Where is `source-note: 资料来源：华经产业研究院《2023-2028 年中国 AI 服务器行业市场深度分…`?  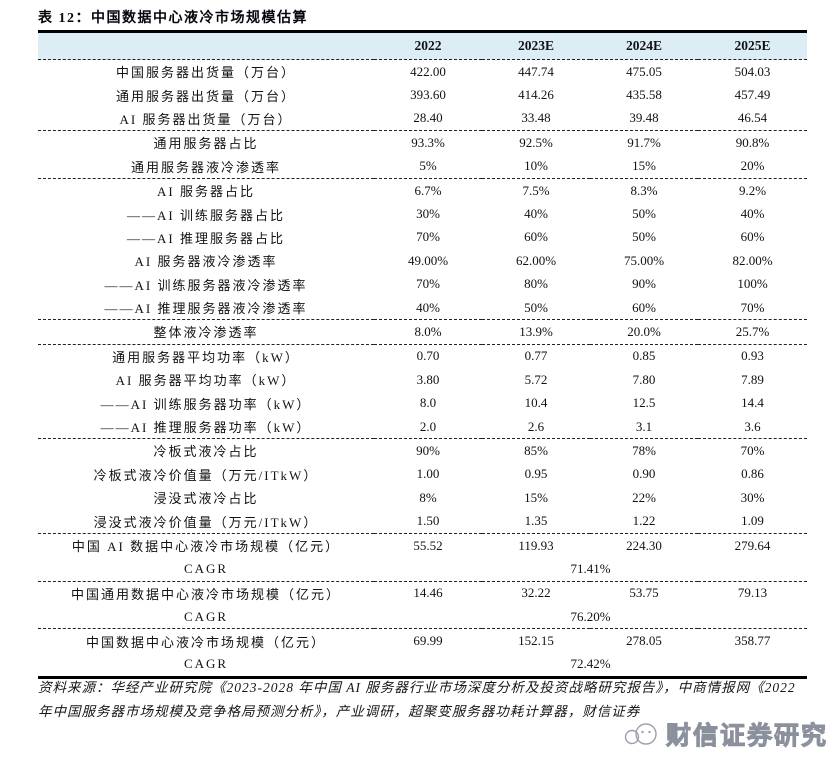 source-note: 资料来源：华经产业研究院《2023-2028 年中国 AI 服务器行业市场深度分… is located at coordinates (417, 699).